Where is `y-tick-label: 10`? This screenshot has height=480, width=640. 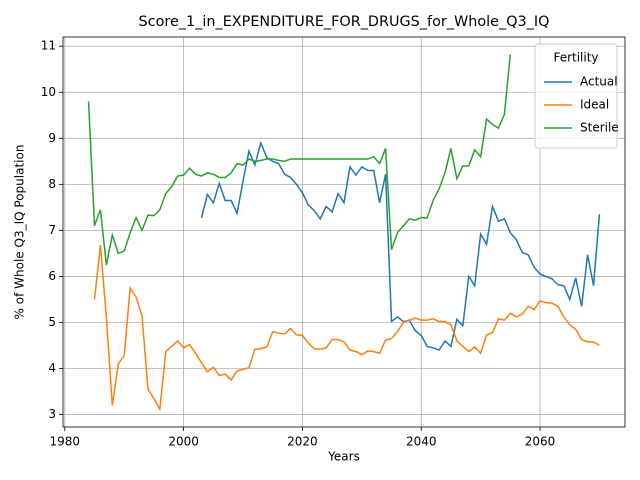 y-tick-label: 10 is located at coordinates (48, 92).